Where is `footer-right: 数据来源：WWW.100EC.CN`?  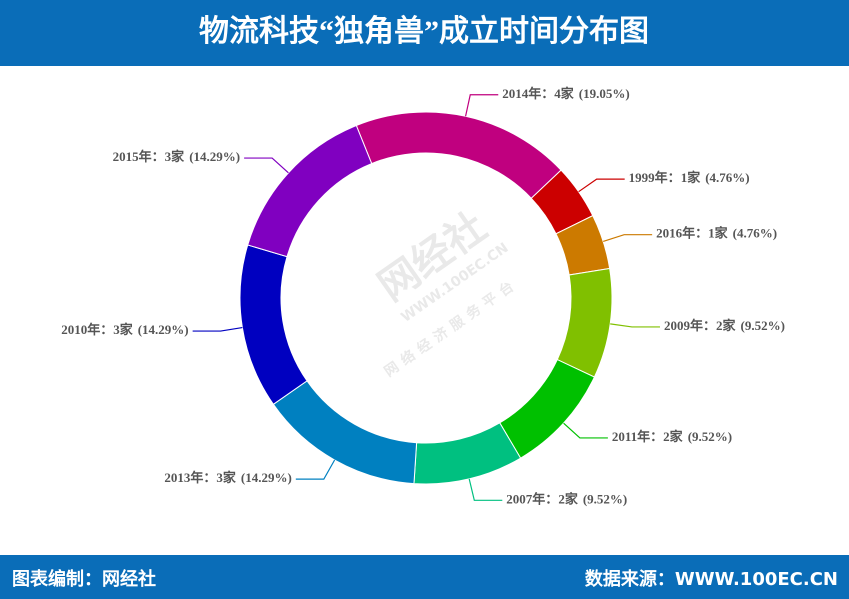
footer-right: 数据来源：WWW.100EC.CN is located at coordinates (711, 579).